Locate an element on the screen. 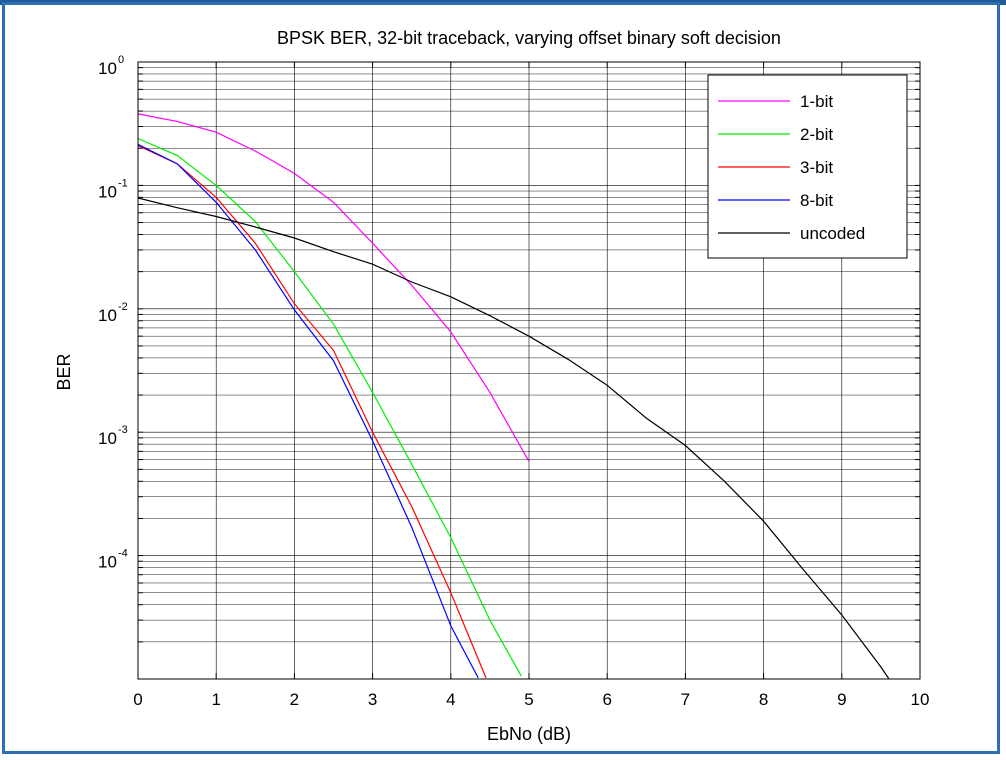  legend-label: 1-bit is located at coordinates (816, 101).